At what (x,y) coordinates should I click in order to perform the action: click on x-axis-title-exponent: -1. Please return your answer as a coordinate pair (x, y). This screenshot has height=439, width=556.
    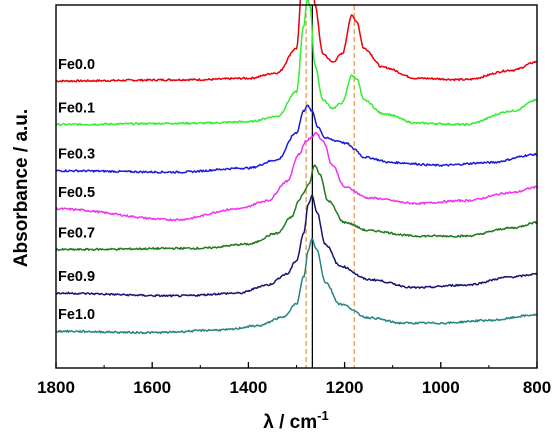
    Looking at the image, I should click on (323, 415).